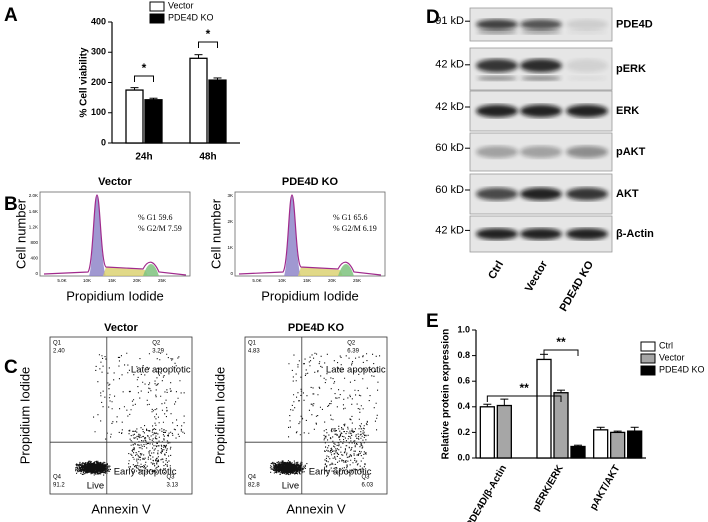 This screenshot has width=708, height=522. Describe the element at coordinates (432, 321) in the screenshot. I see `panel-label: E` at that location.